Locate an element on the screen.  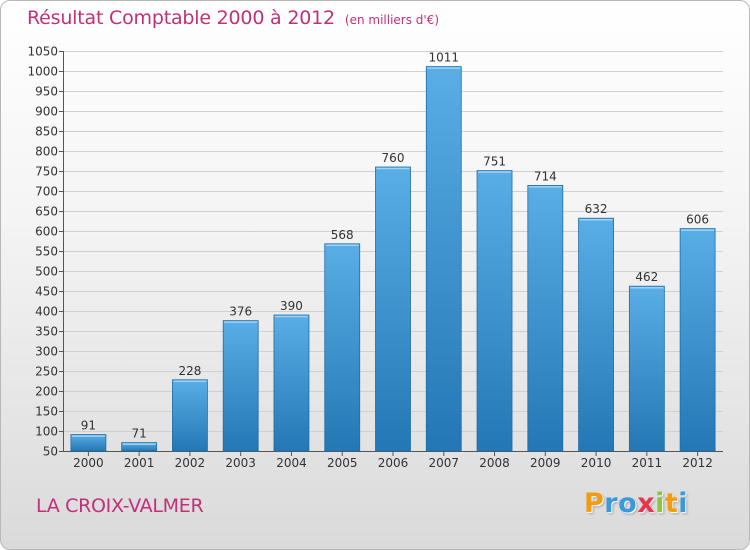
proxiti-logo: Proxiti is located at coordinates (636, 503).